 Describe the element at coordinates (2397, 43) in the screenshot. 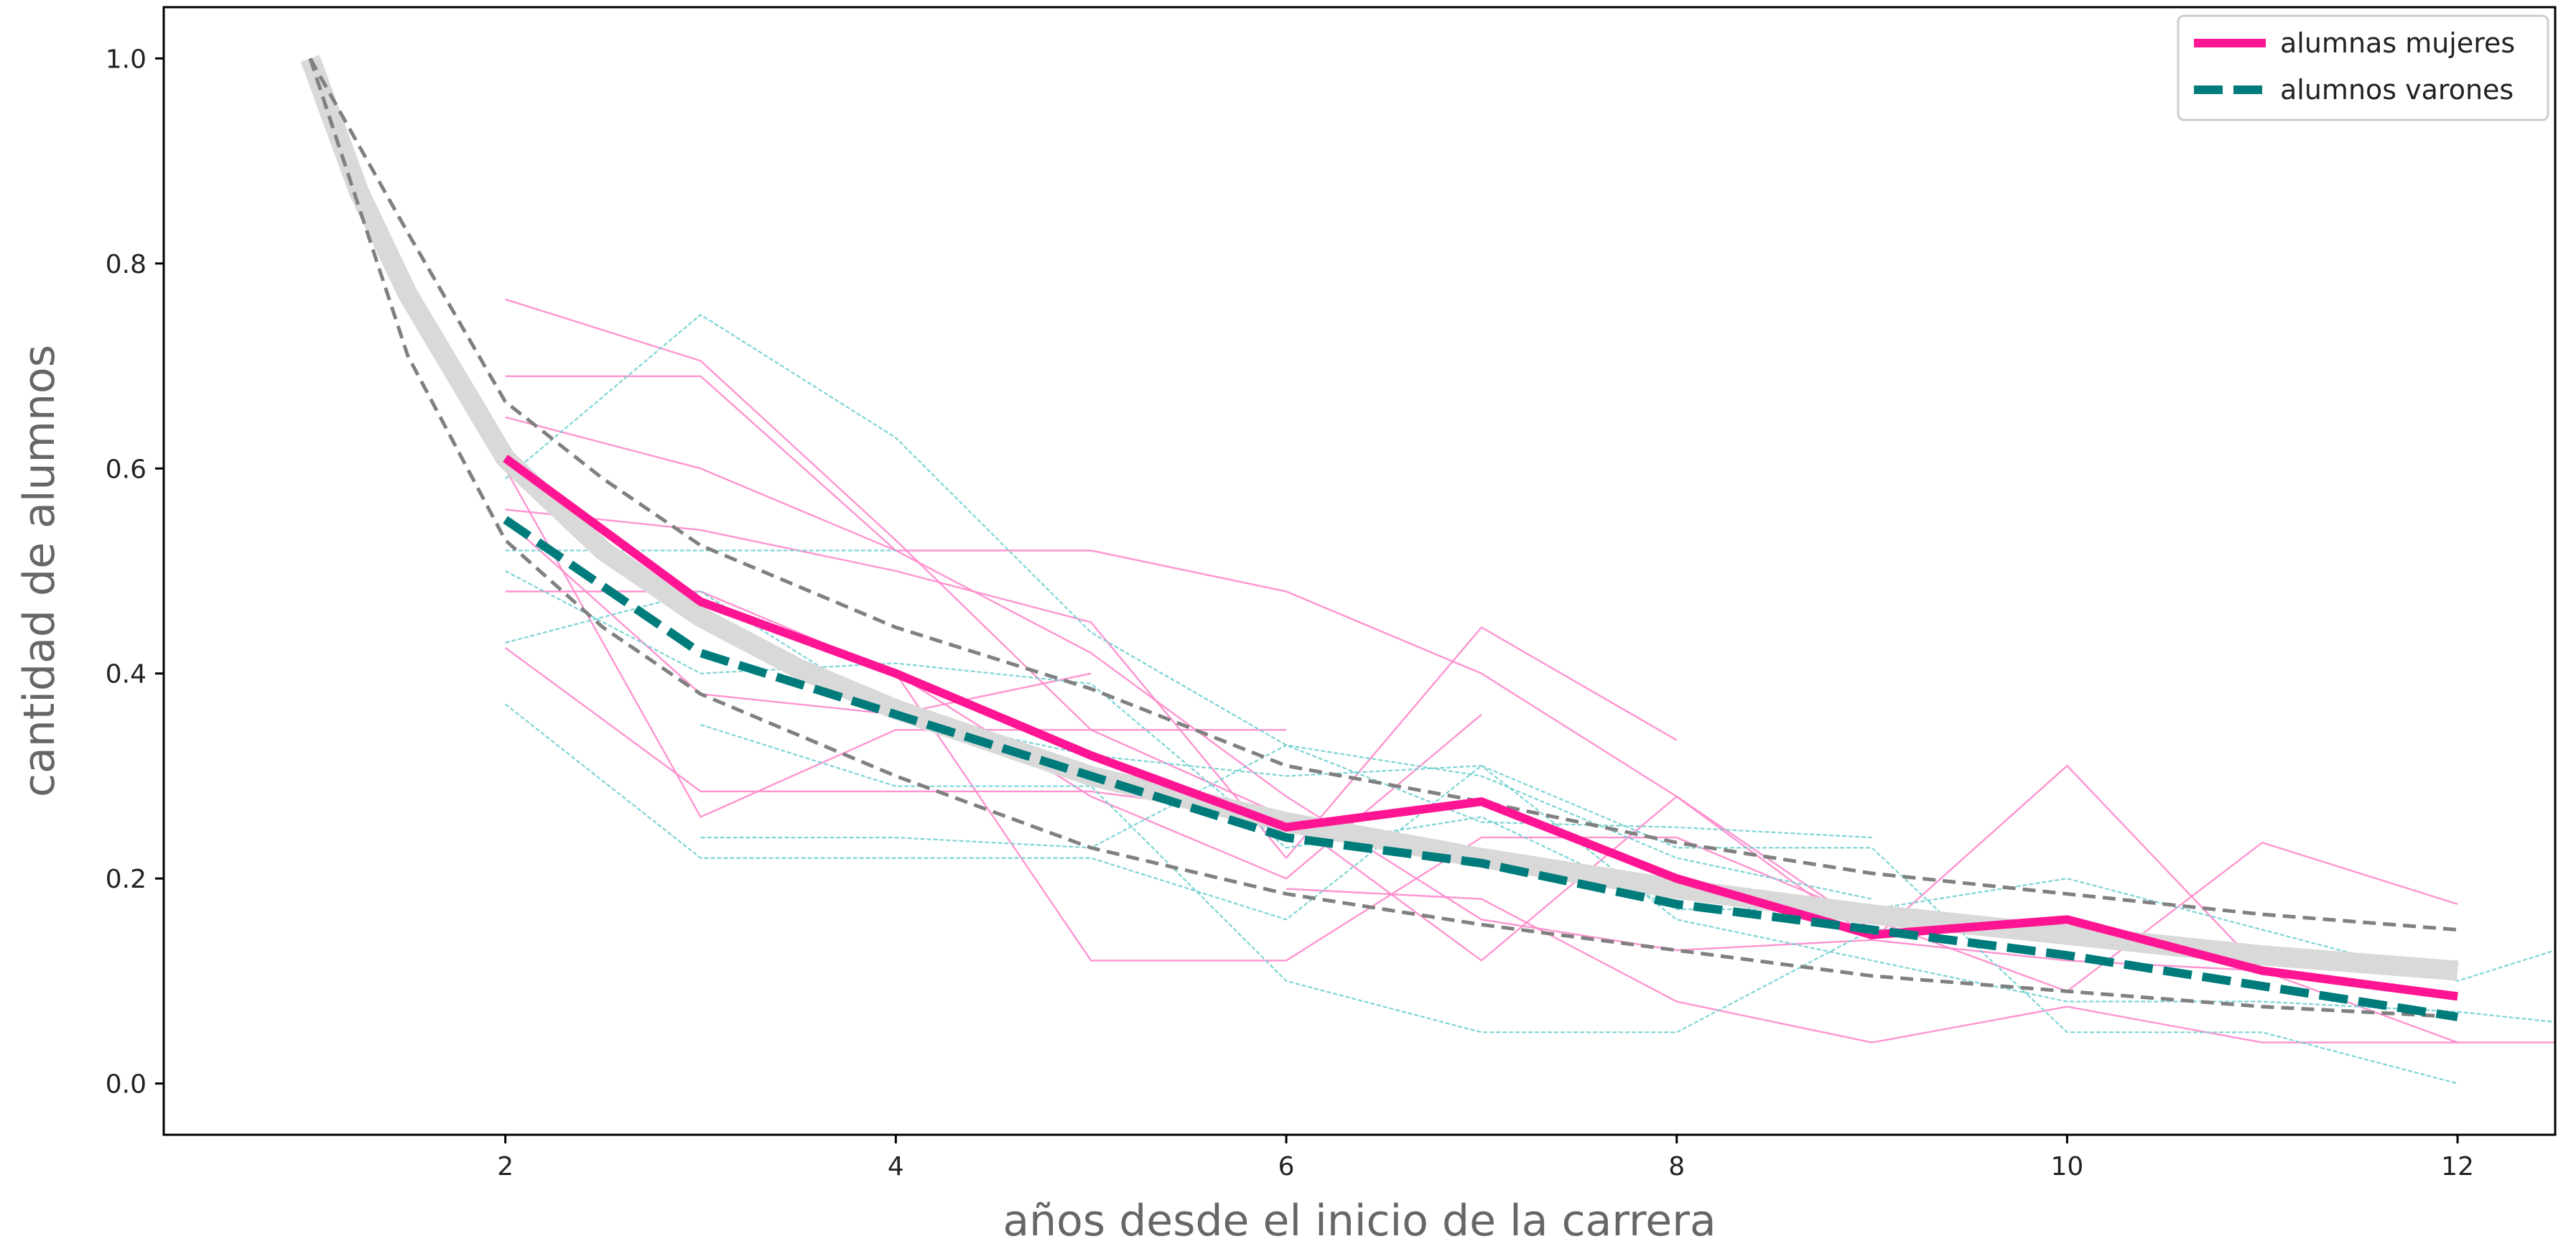

I see `legend-label-women: alumnas mujeres` at that location.